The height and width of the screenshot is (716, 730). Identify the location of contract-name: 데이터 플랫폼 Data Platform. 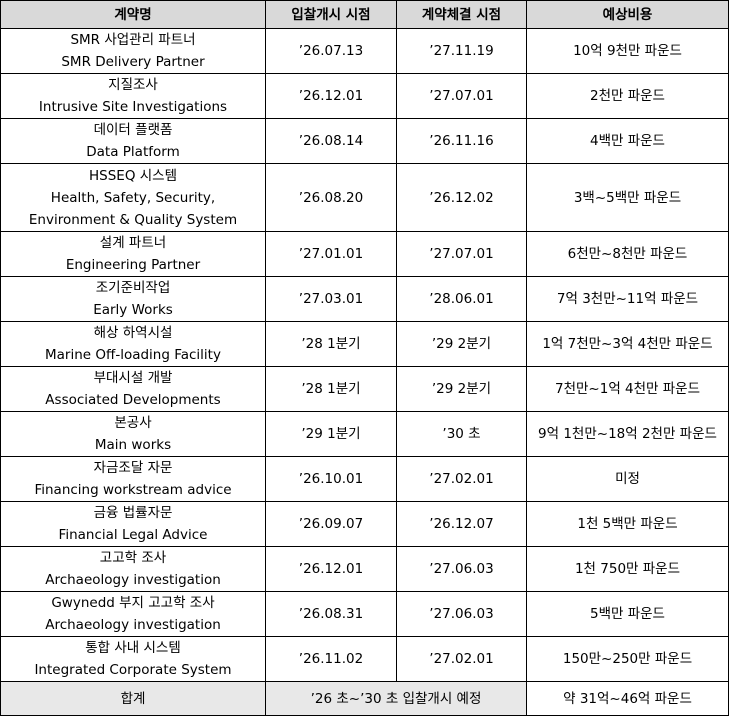
(133, 141).